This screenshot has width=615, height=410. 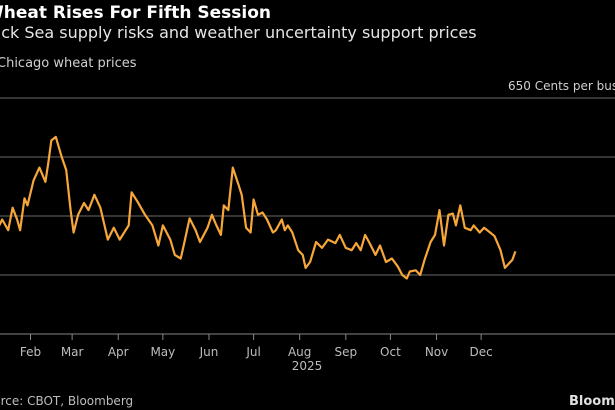 What do you see at coordinates (209, 352) in the screenshot?
I see `x-tick-label-jun: Jun` at bounding box center [209, 352].